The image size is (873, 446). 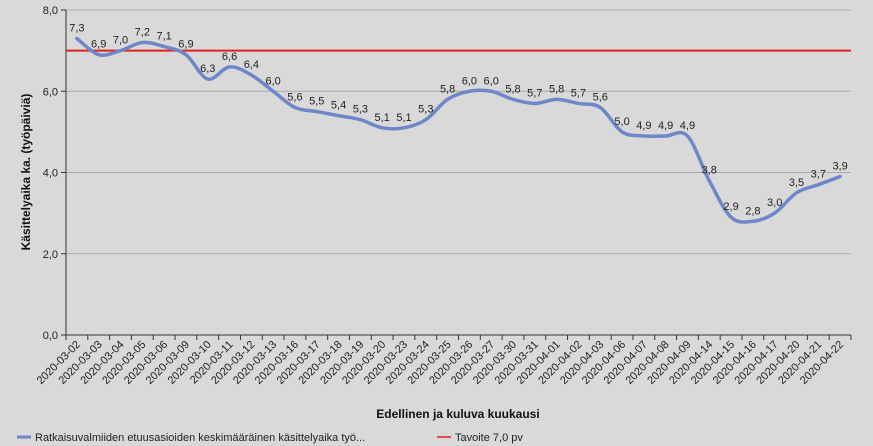 What do you see at coordinates (50, 255) in the screenshot?
I see `y-tick-label: 2,0` at bounding box center [50, 255].